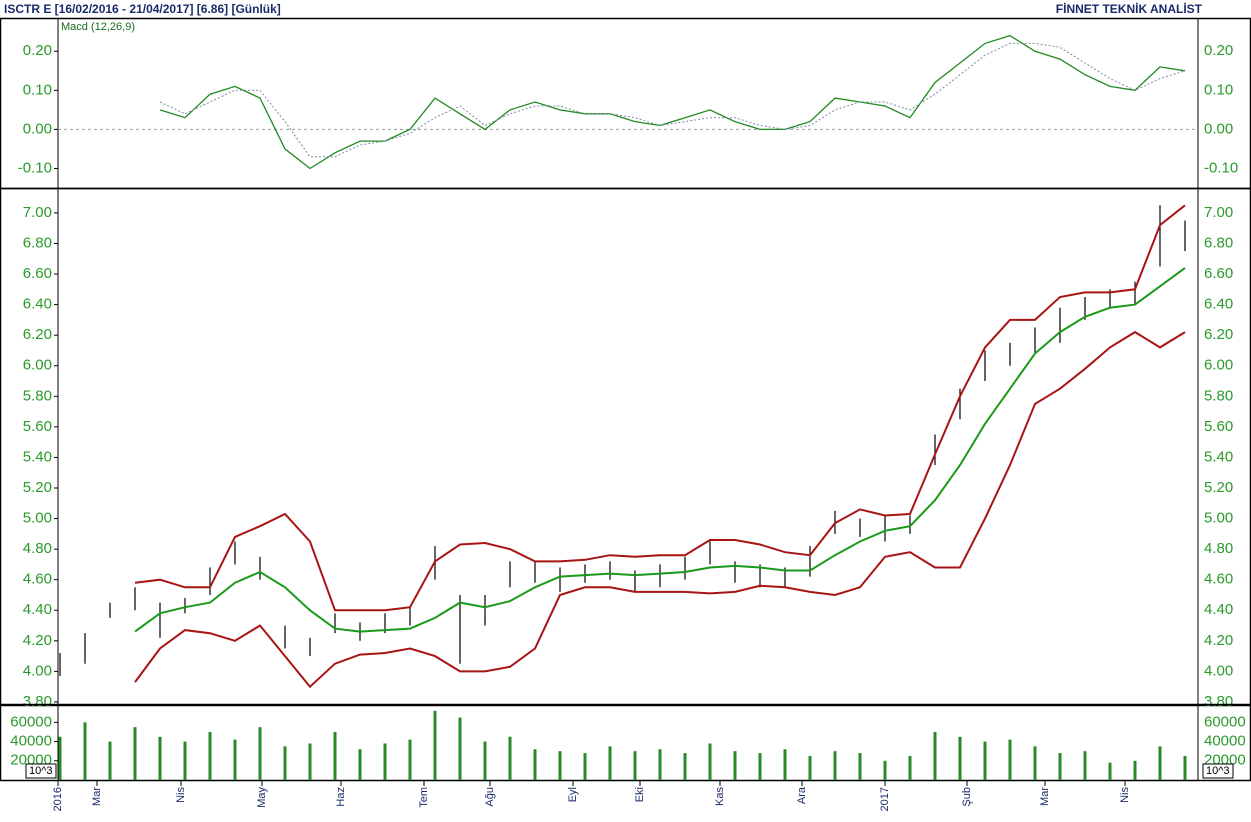 The height and width of the screenshot is (822, 1251). Describe the element at coordinates (672, 100) in the screenshot. I see `series-line` at that location.